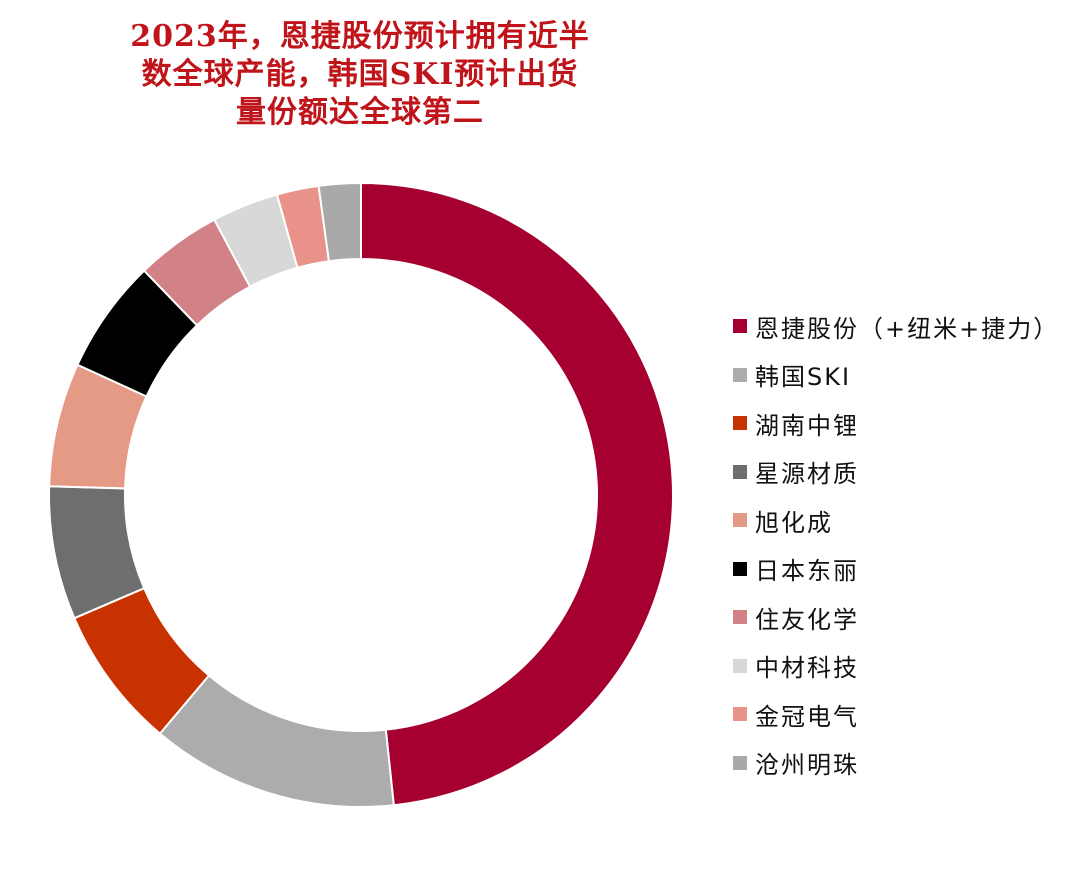  I want to click on legend-item-2: 韩国SKI, so click(896, 375).